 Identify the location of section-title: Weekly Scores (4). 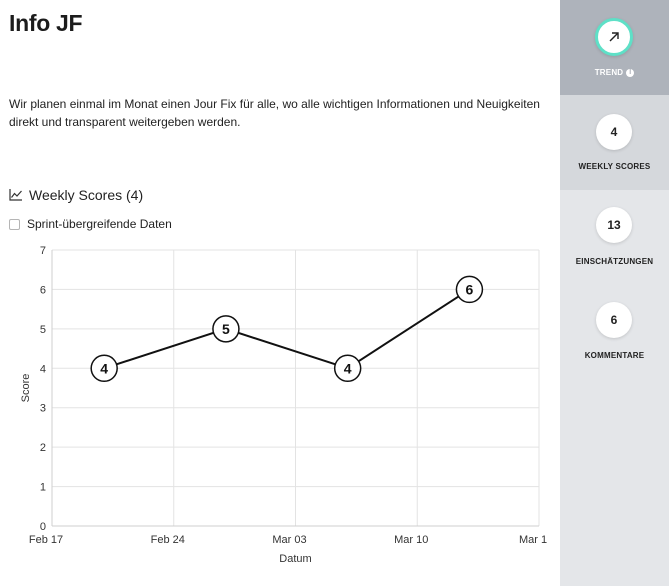
(86, 195).